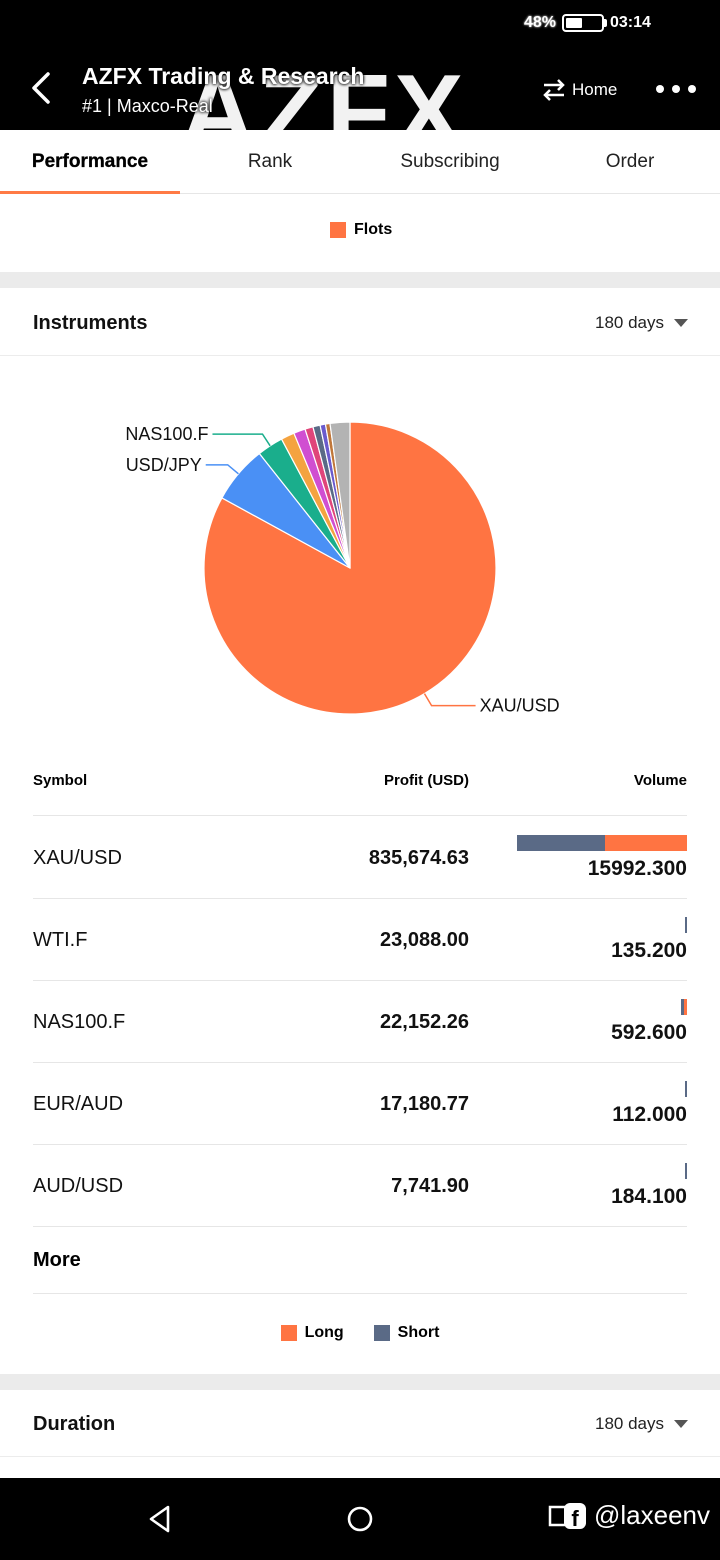 Image resolution: width=720 pixels, height=1560 pixels. Describe the element at coordinates (164, 465) in the screenshot. I see `pie-slice-label: USD/JPY` at that location.